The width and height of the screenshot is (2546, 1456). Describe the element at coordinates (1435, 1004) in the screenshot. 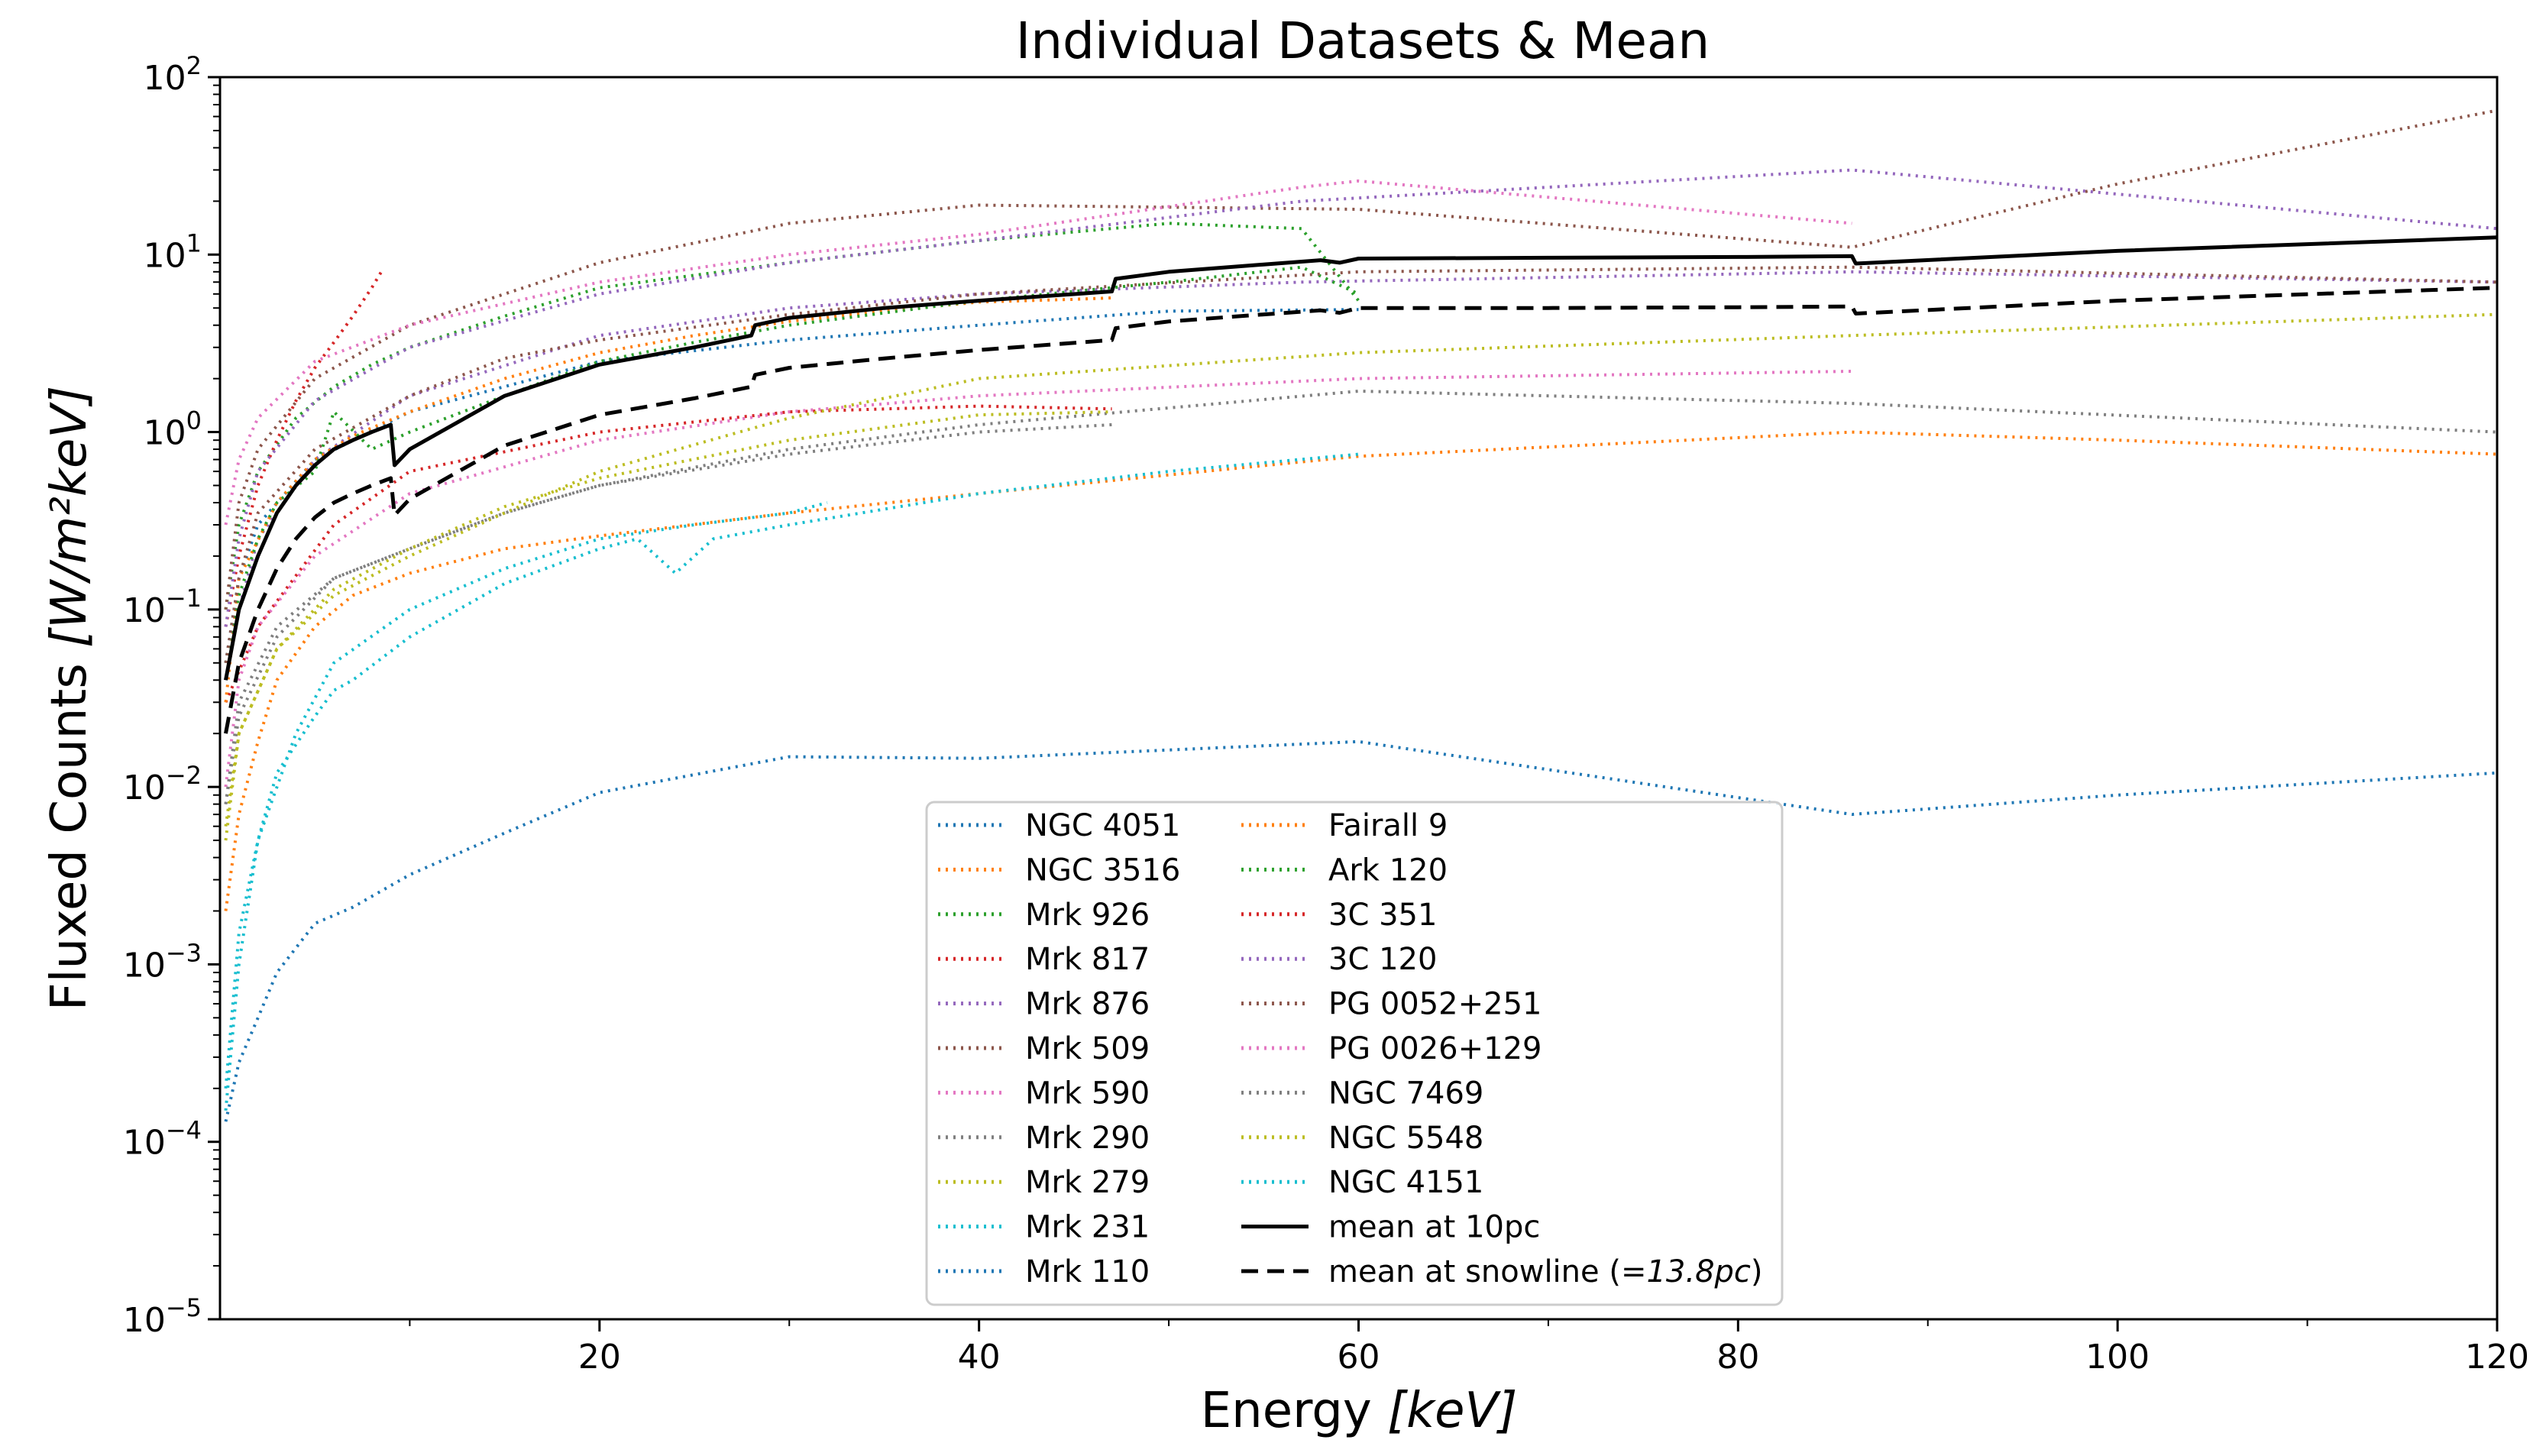

I see `legend-label-pg-0052-251: PG 0052+251` at that location.